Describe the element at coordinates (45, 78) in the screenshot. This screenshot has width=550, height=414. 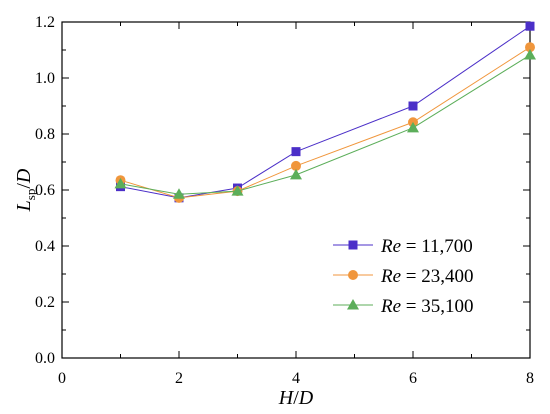
I see `y-tick-label: 1.0` at that location.